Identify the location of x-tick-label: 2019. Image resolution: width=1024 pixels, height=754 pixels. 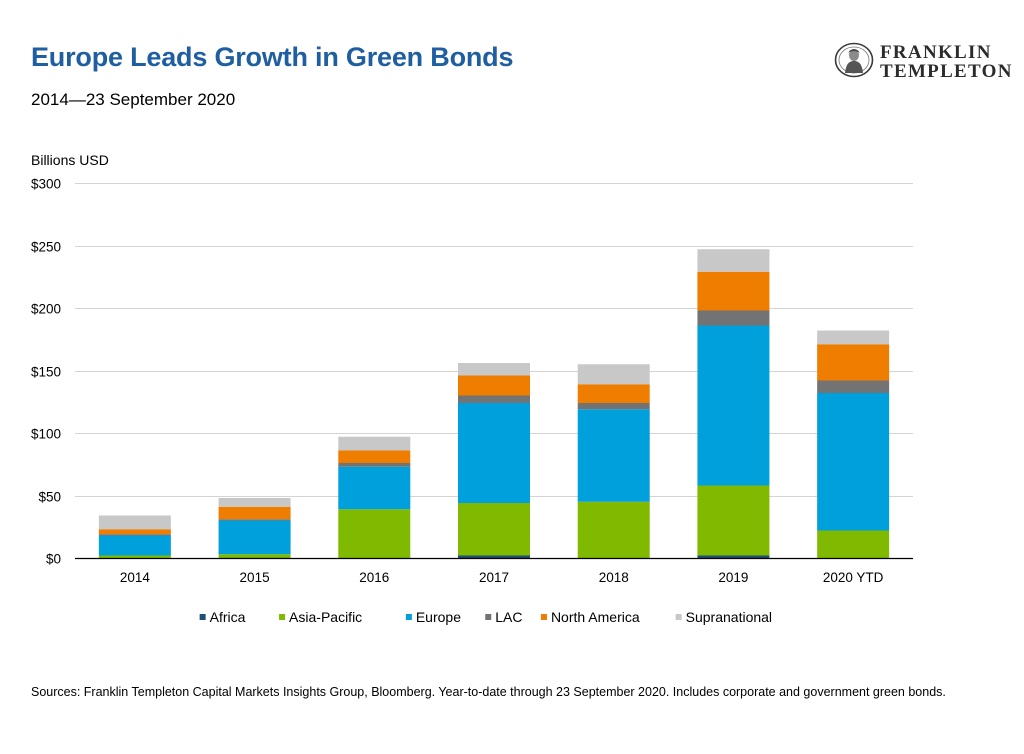
(733, 577).